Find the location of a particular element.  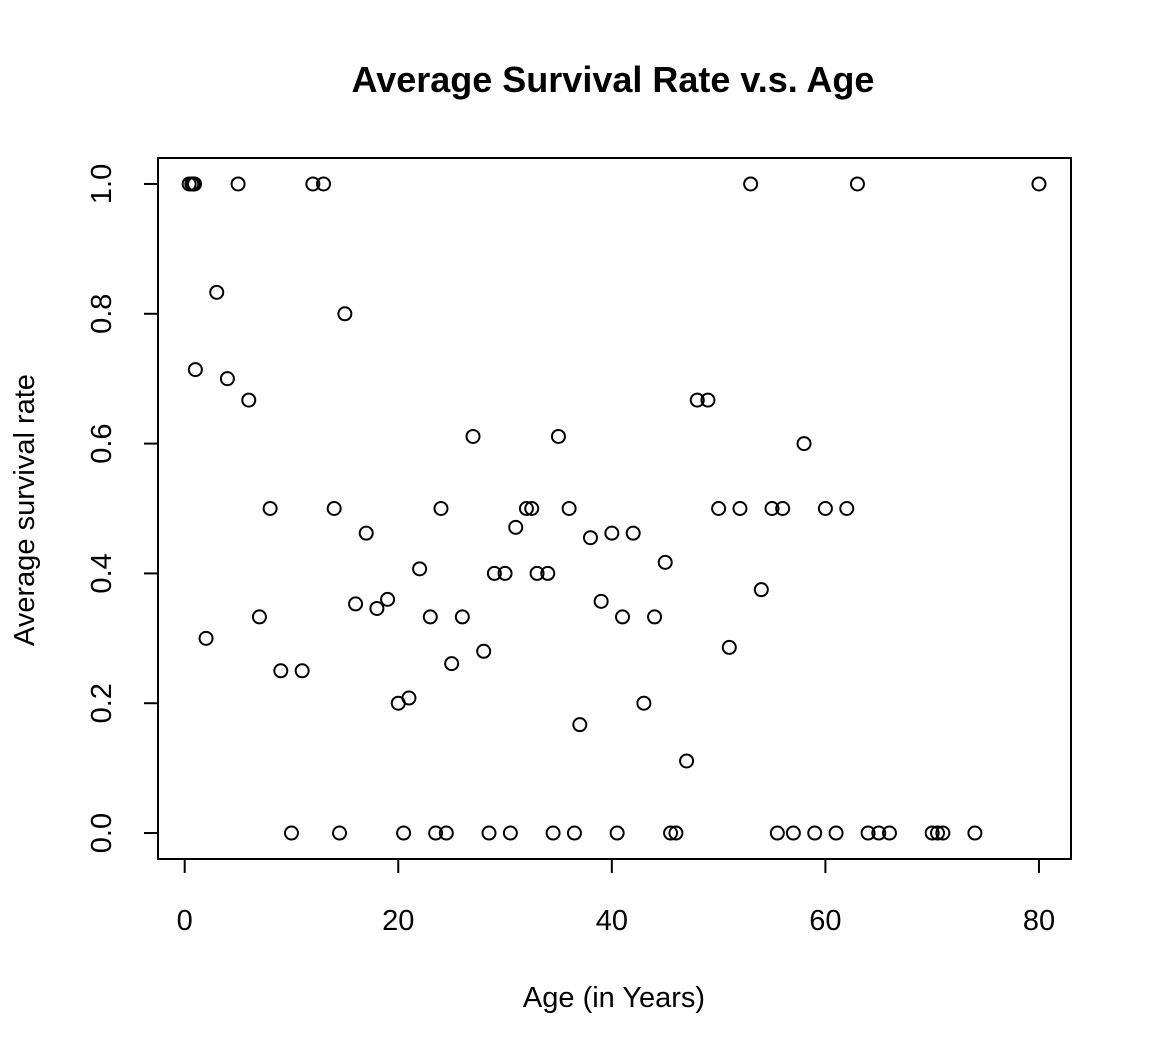

x-axis: 0 20 40 60 80 is located at coordinates (616, 897).